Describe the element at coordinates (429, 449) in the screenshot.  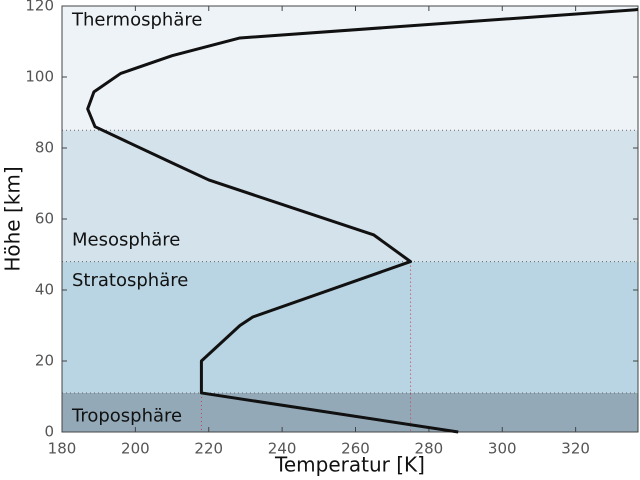
I see `x-tick-label: 280` at that location.